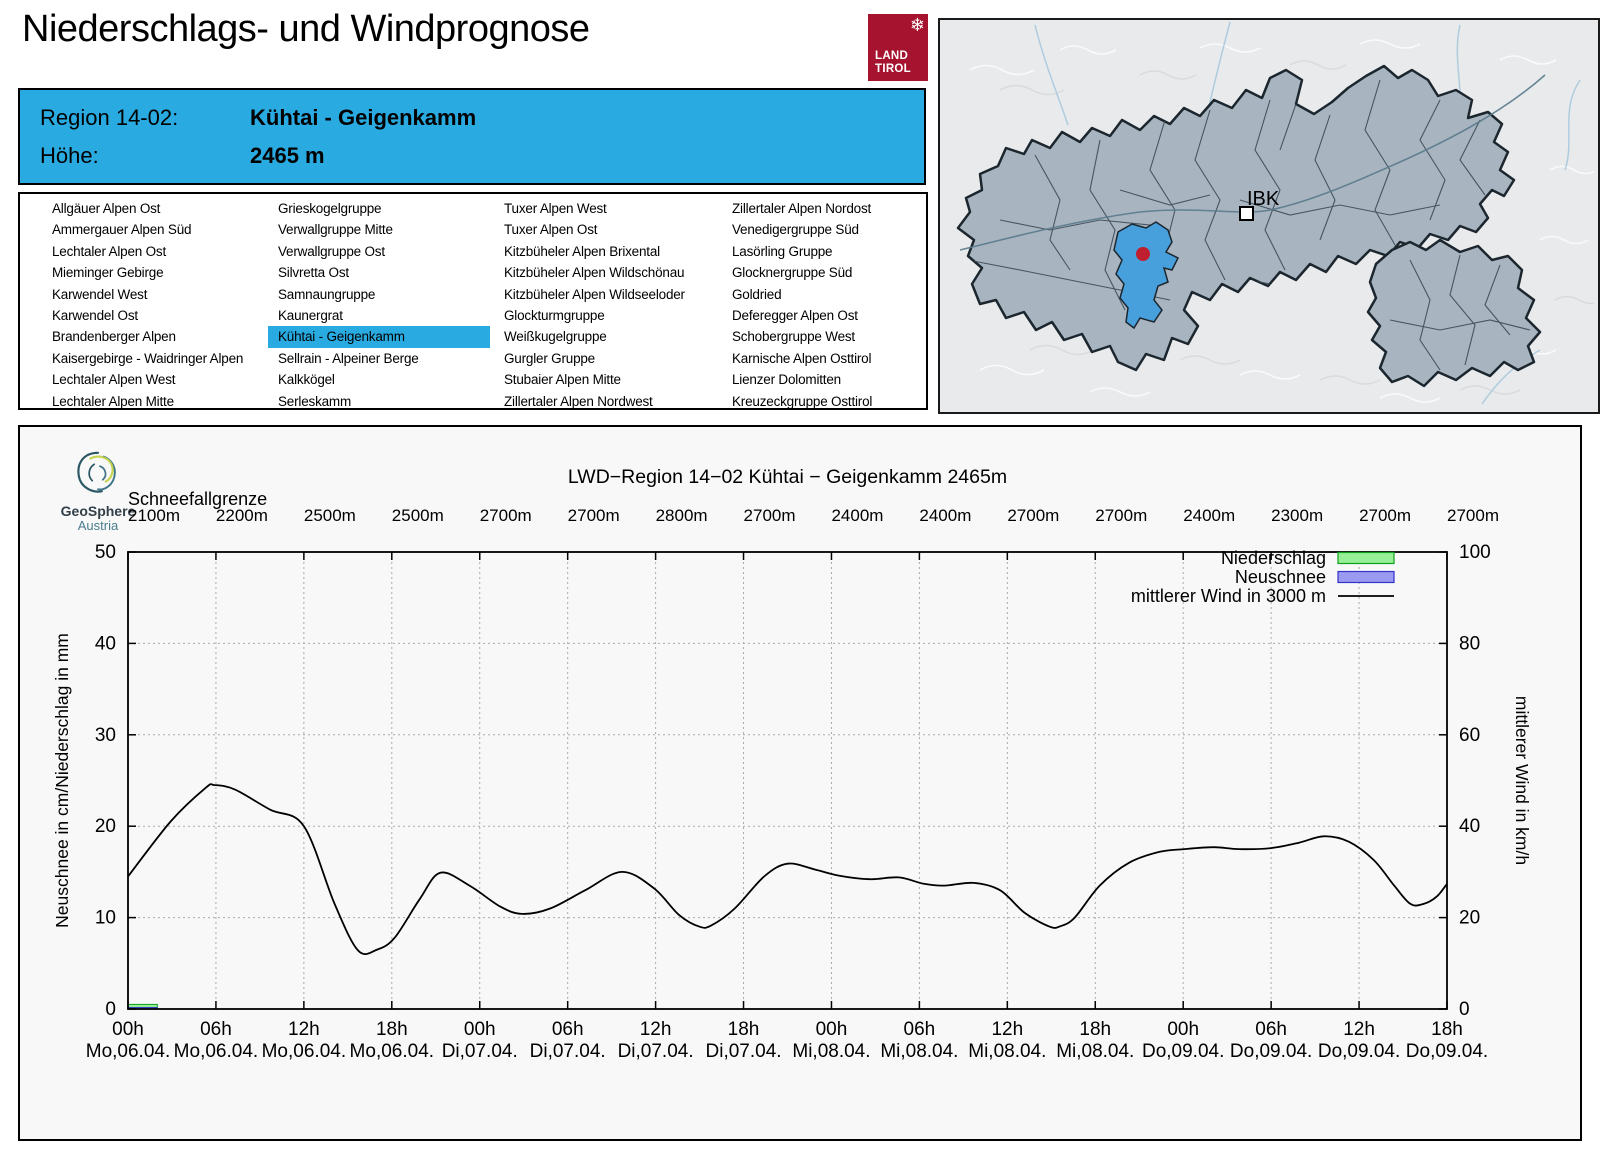 The width and height of the screenshot is (1600, 1153). What do you see at coordinates (892, 56) in the screenshot?
I see `logo-line1: LAND` at bounding box center [892, 56].